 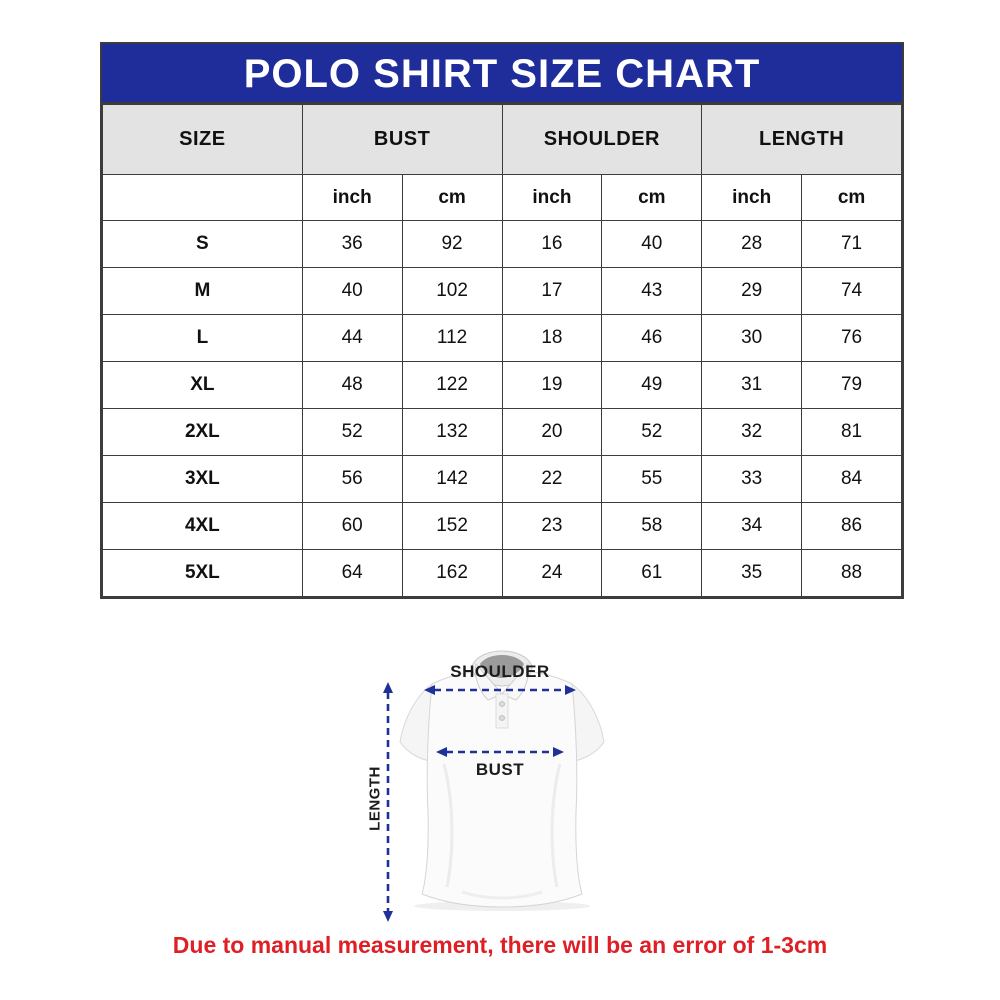 What do you see at coordinates (602, 139) in the screenshot?
I see `header-shoulder: SHOULDER` at bounding box center [602, 139].